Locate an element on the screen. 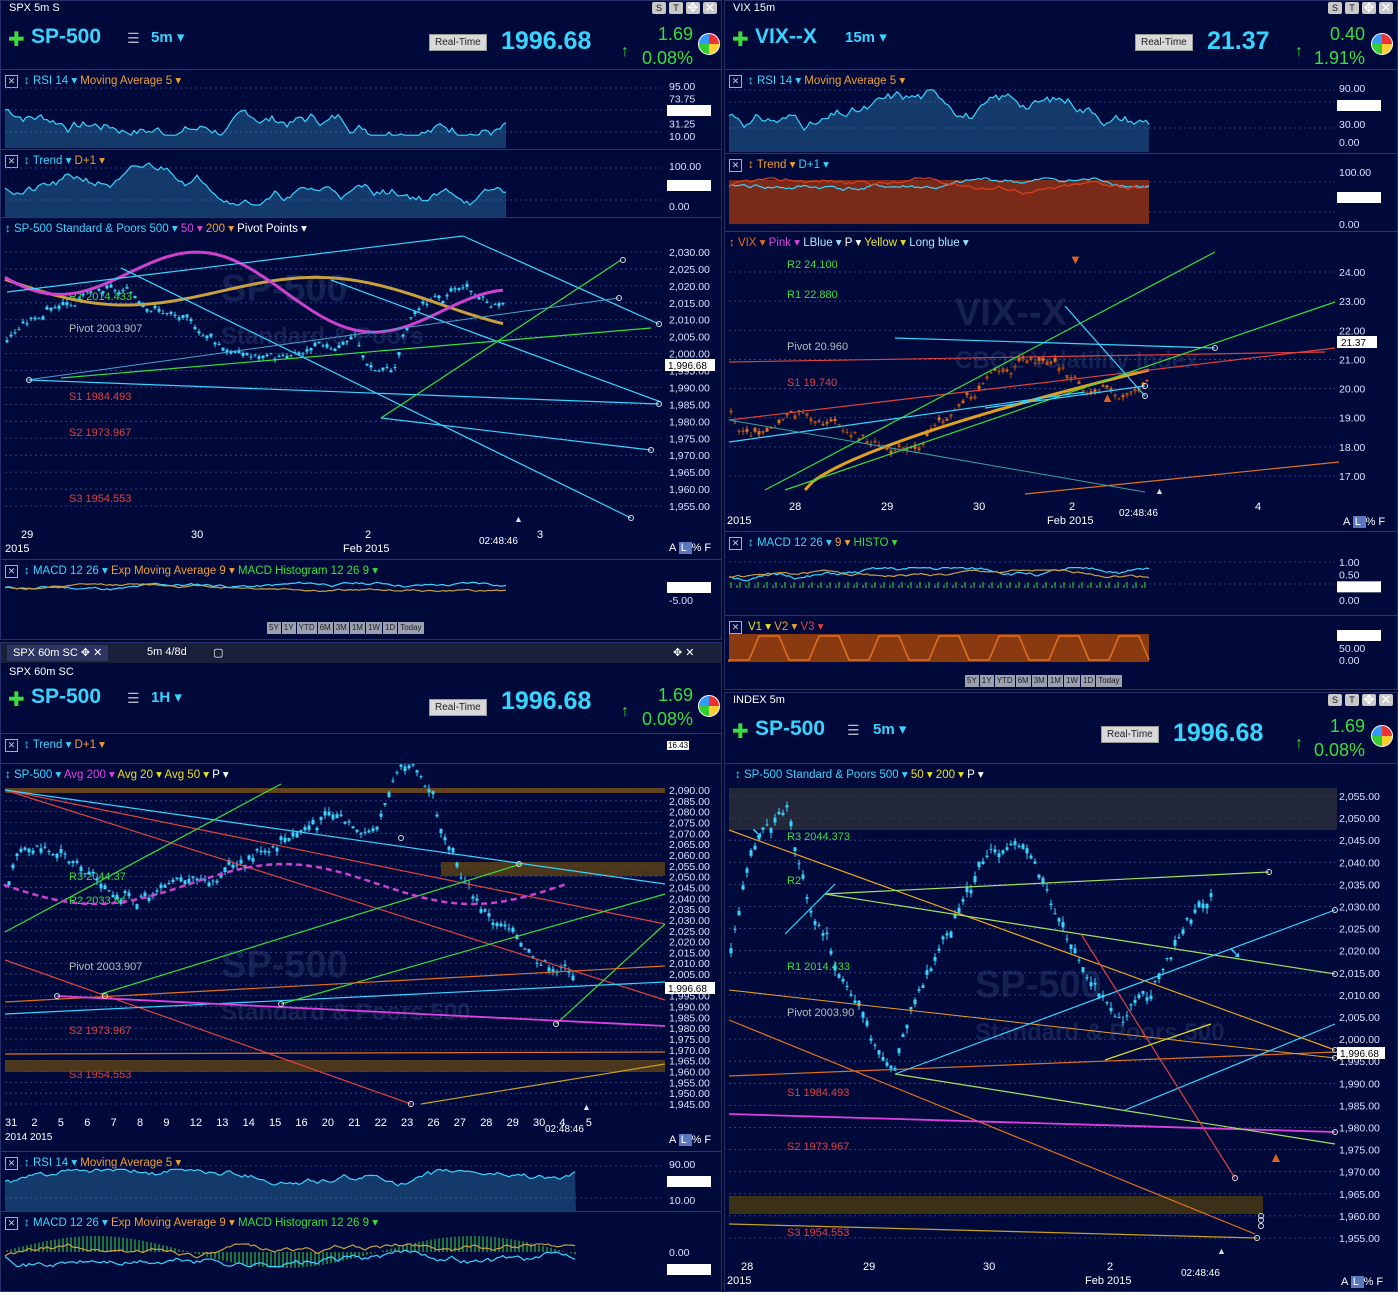 The height and width of the screenshot is (1292, 1398). interval-selector: 1H ▾ is located at coordinates (166, 697).